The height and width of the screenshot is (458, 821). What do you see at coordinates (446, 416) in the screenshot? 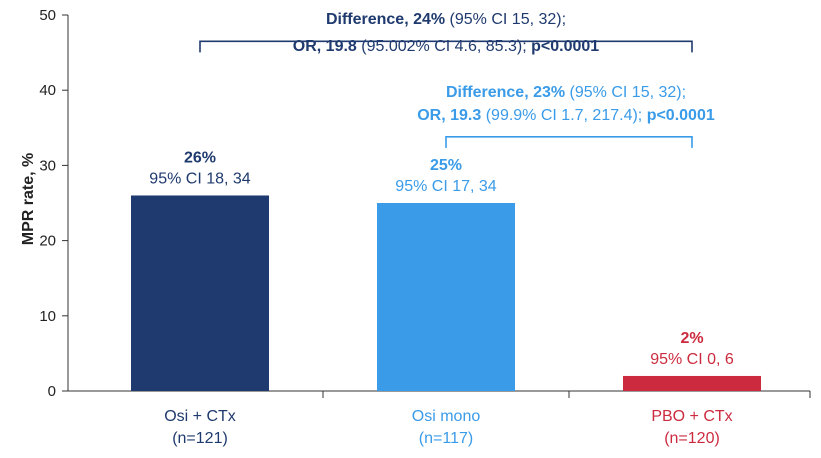
I see `x-category-label: Osi mono` at bounding box center [446, 416].